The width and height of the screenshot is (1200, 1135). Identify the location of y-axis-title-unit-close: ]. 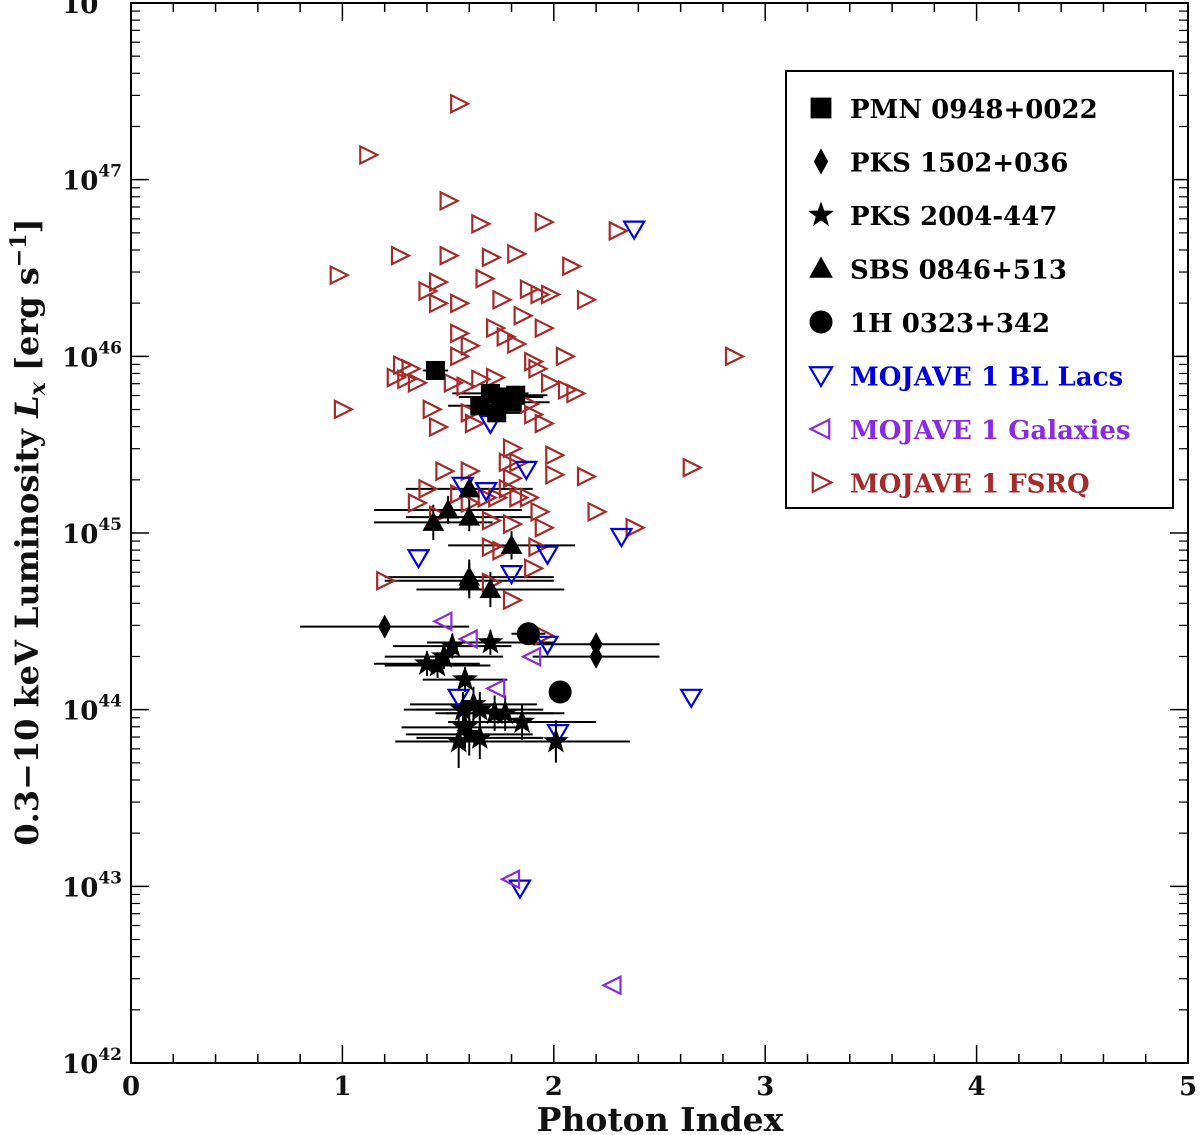
(27, 225).